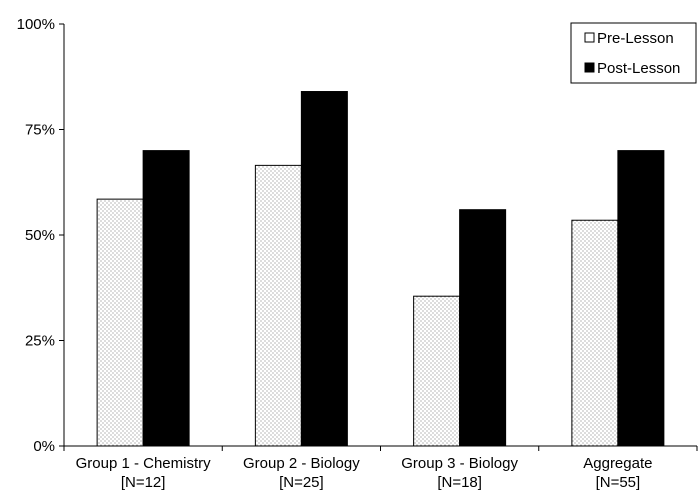  I want to click on legend-swatch-pre-lesson, so click(589, 37).